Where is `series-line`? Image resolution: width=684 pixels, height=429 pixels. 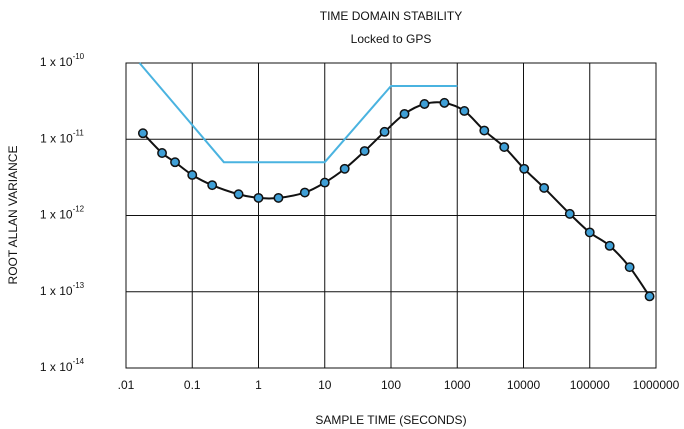
series-line is located at coordinates (298, 113).